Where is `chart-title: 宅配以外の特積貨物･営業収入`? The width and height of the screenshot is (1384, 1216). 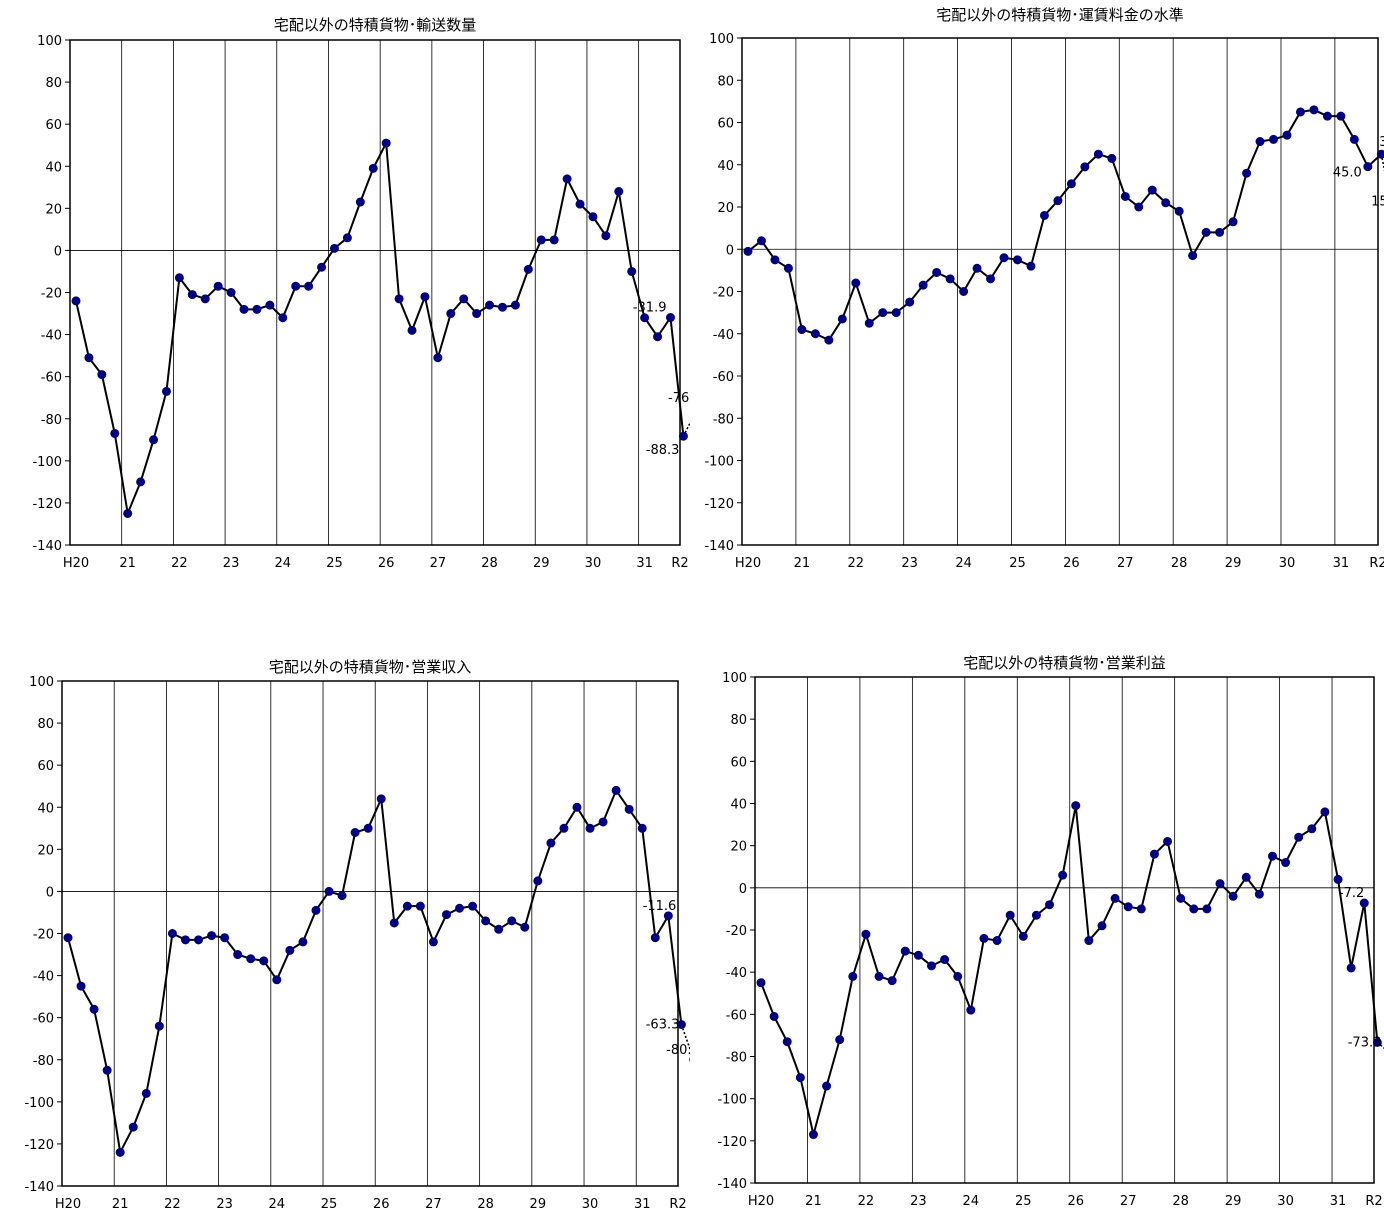 chart-title: 宅配以外の特積貨物･営業収入 is located at coordinates (370, 667).